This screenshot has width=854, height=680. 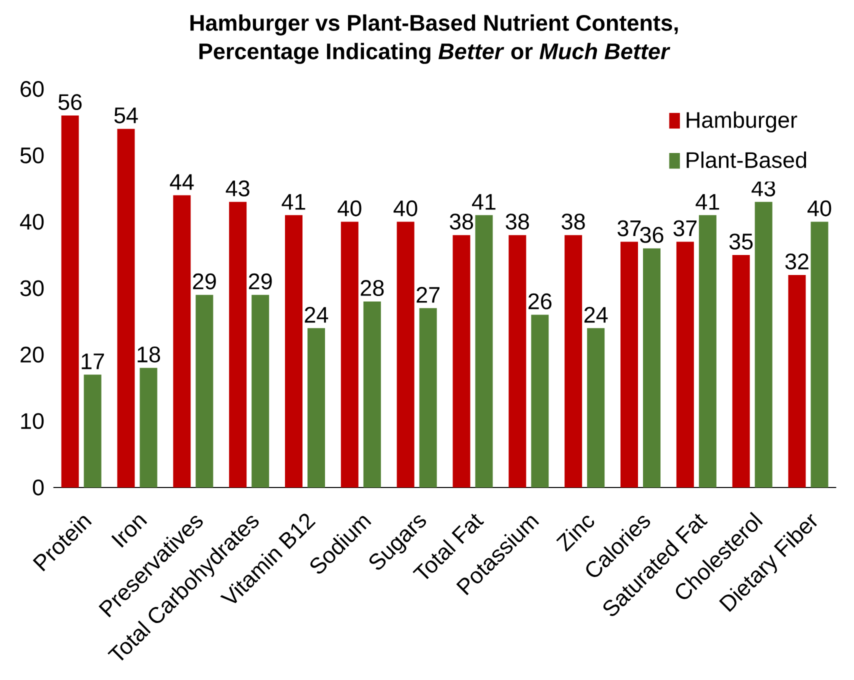 I want to click on legend-label: Plant-Based, so click(x=746, y=160).